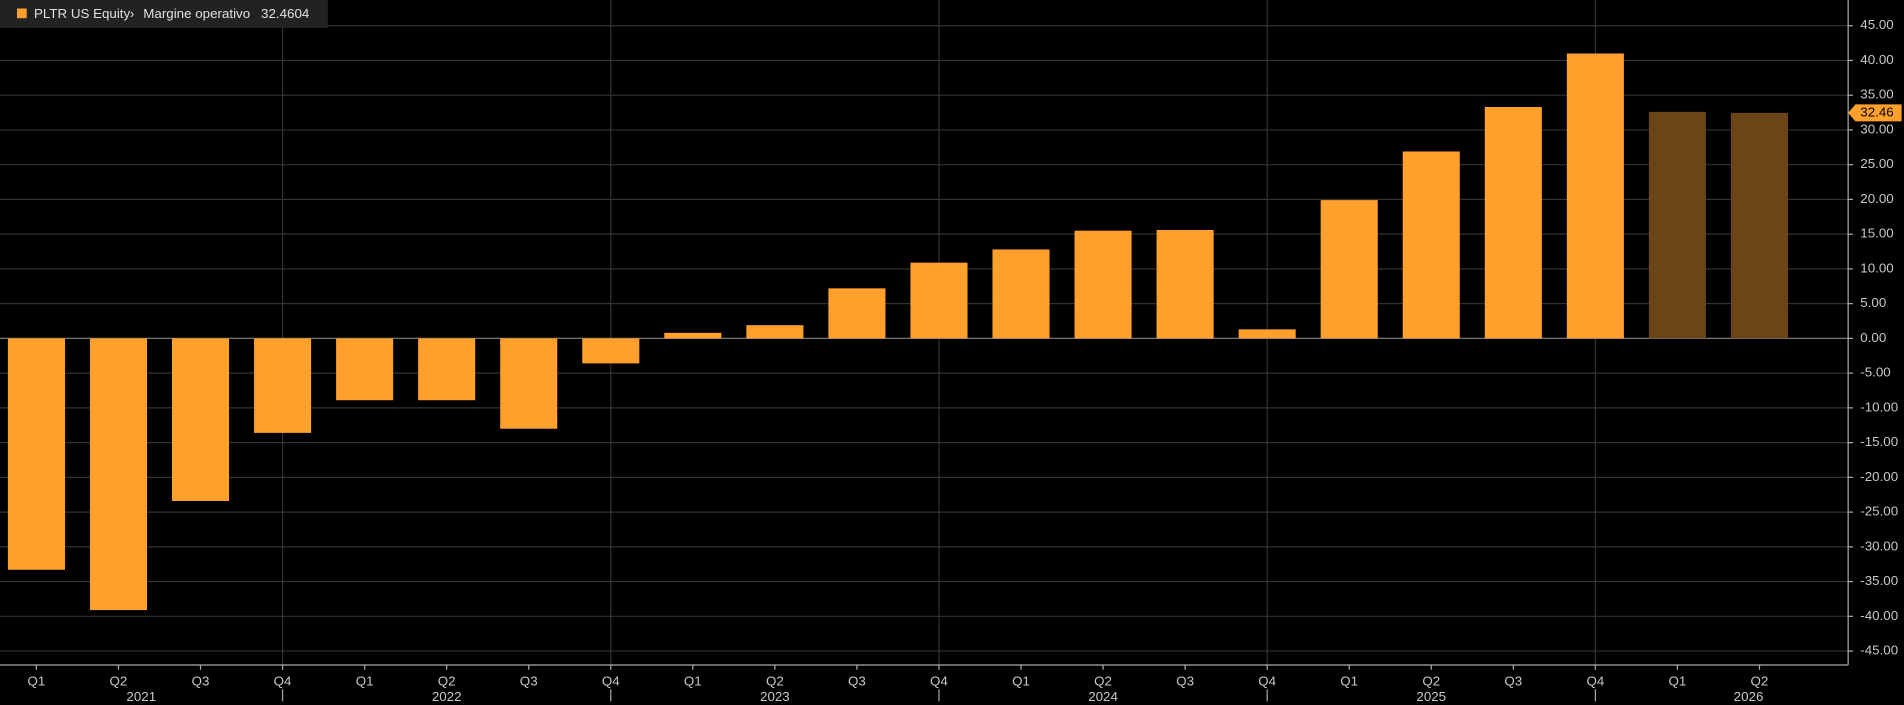 The width and height of the screenshot is (1904, 705). What do you see at coordinates (1879, 650) in the screenshot?
I see `y-tick-label: -45.00` at bounding box center [1879, 650].